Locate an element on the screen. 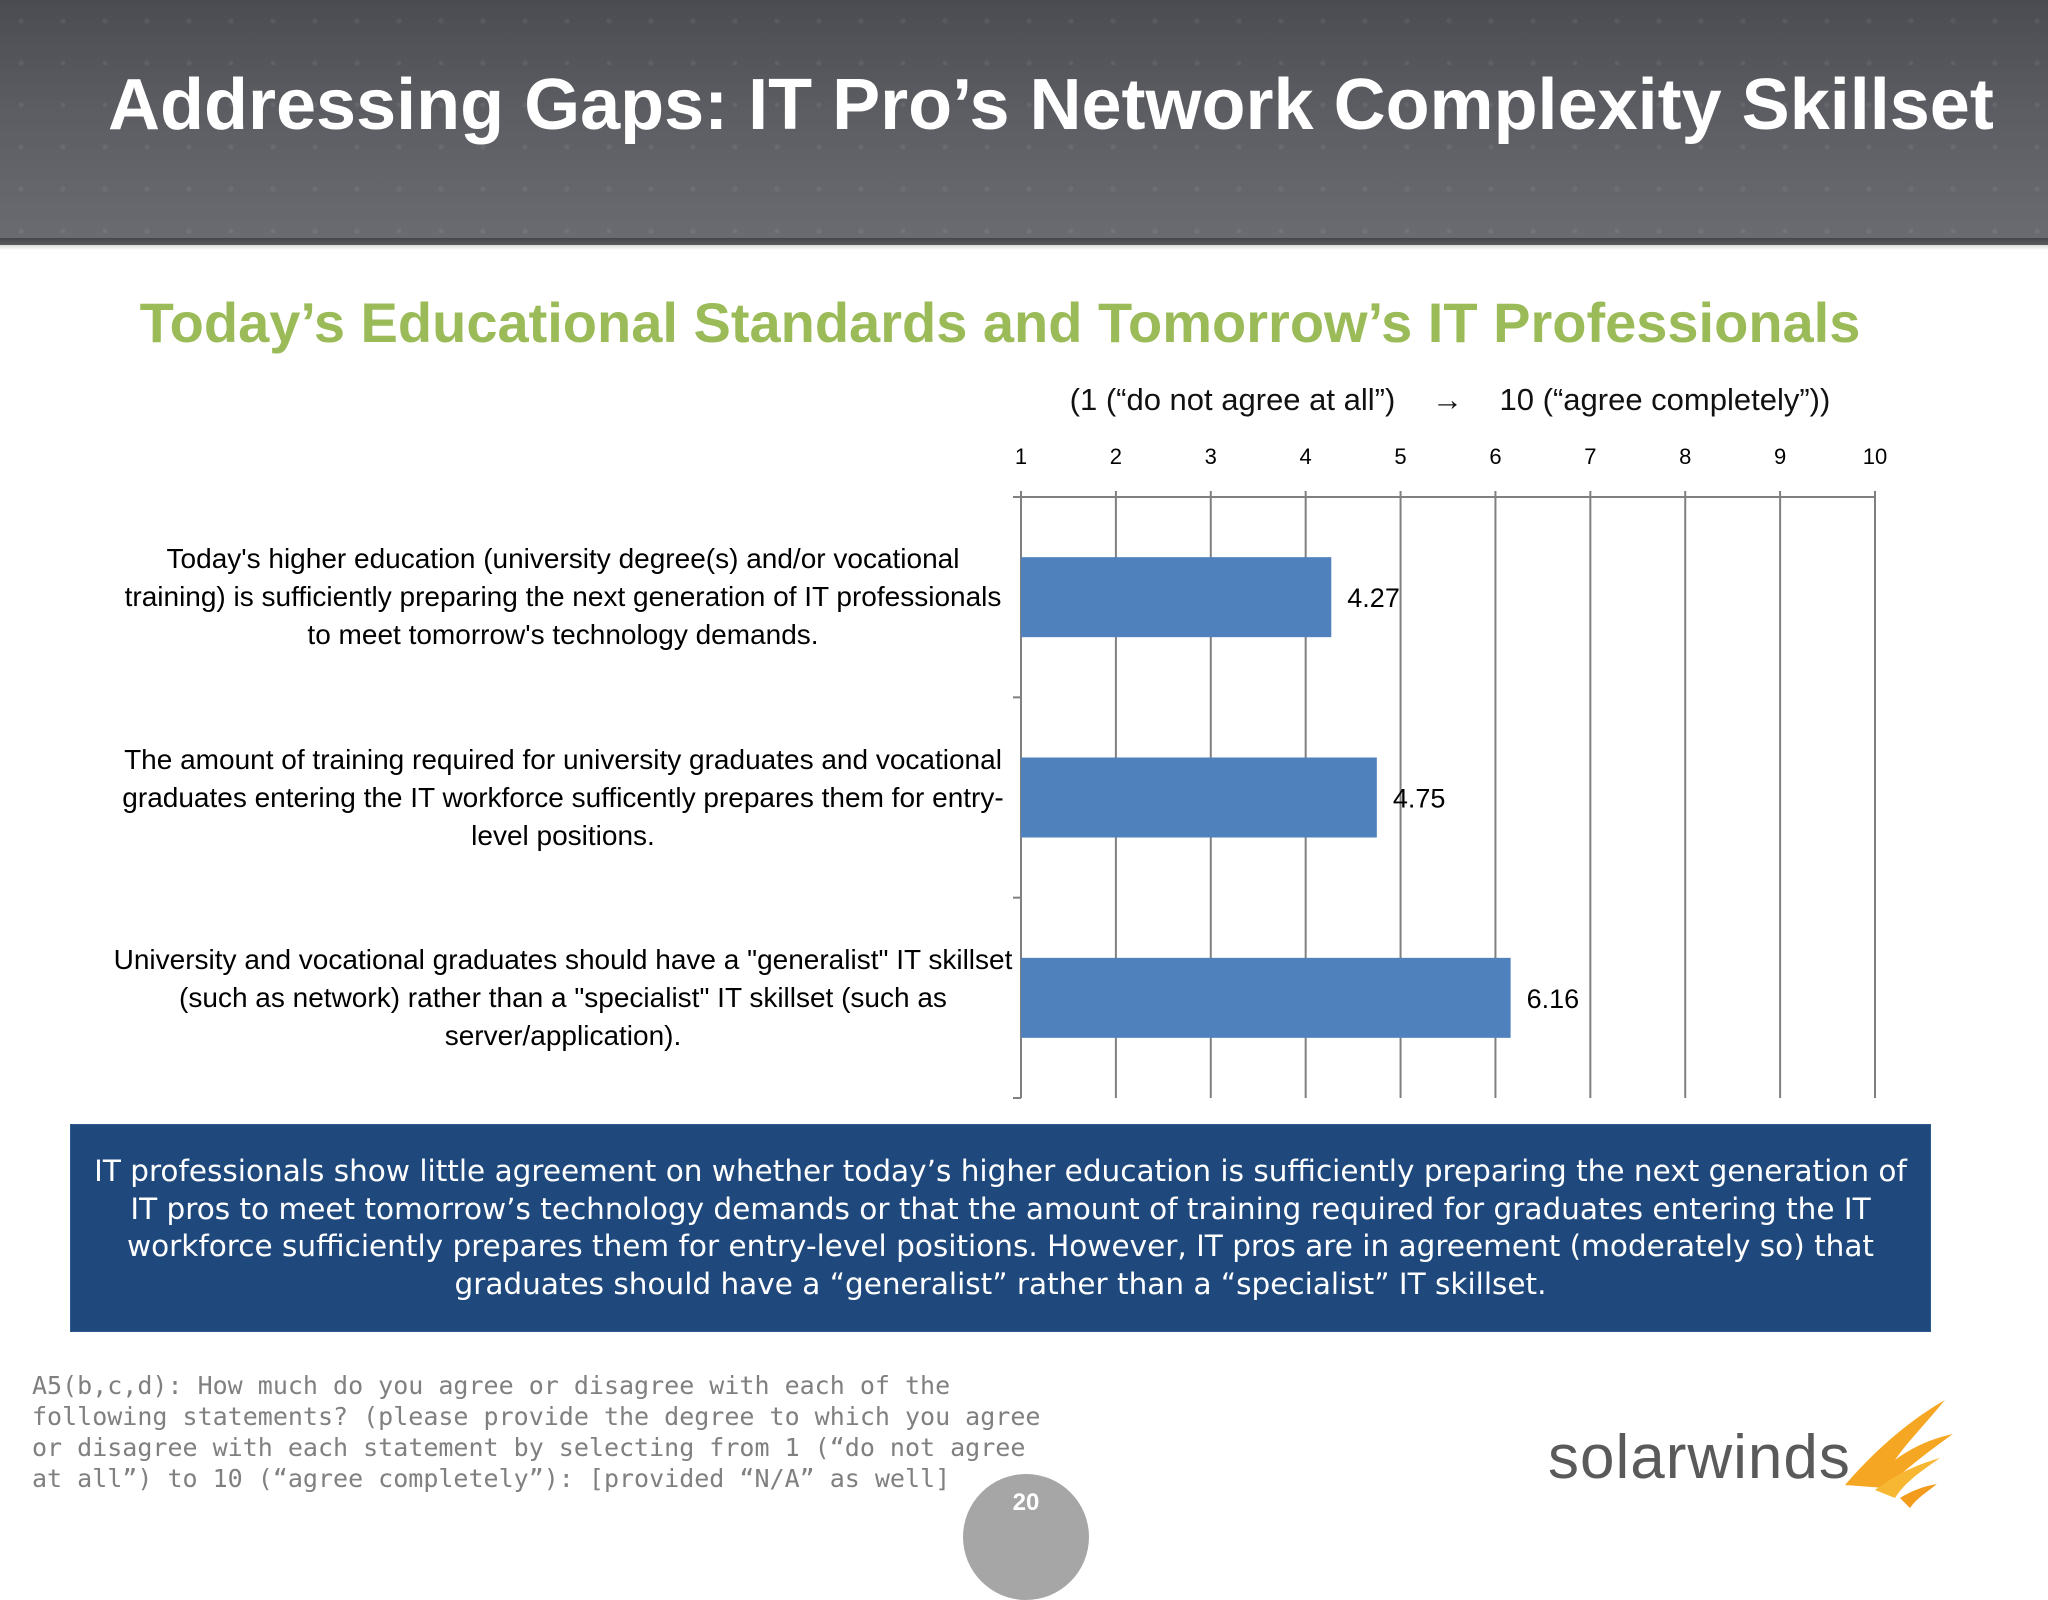 Image resolution: width=2048 pixels, height=1600 pixels. tick-label-10: 10 is located at coordinates (1875, 456).